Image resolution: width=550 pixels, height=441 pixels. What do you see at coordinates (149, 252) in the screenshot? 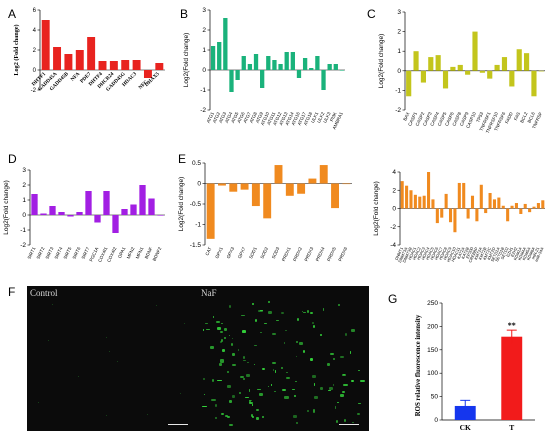
I see `x-tick-label: BDNF` at bounding box center [149, 252].